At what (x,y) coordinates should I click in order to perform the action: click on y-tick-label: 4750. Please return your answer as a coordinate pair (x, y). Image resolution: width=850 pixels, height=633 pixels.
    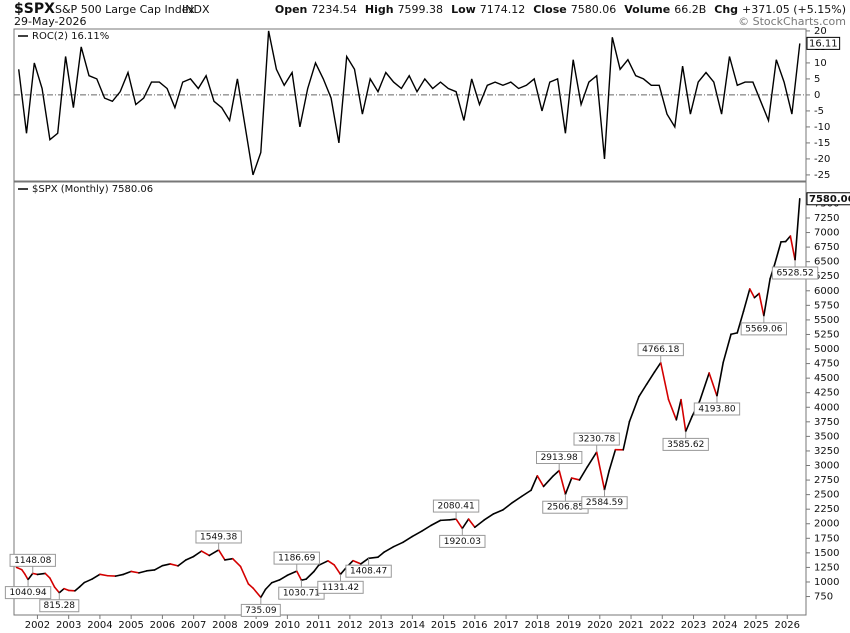
    Looking at the image, I should click on (826, 364).